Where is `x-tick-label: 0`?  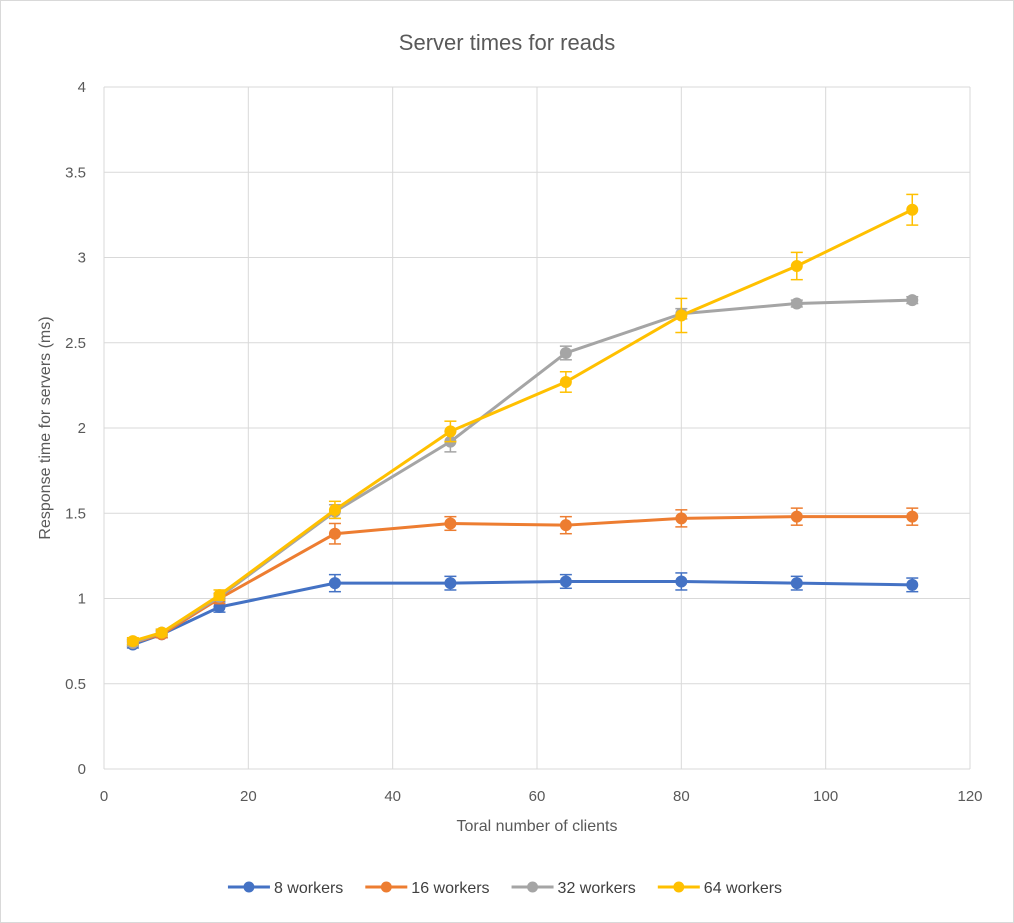
x-tick-label: 0 is located at coordinates (104, 796).